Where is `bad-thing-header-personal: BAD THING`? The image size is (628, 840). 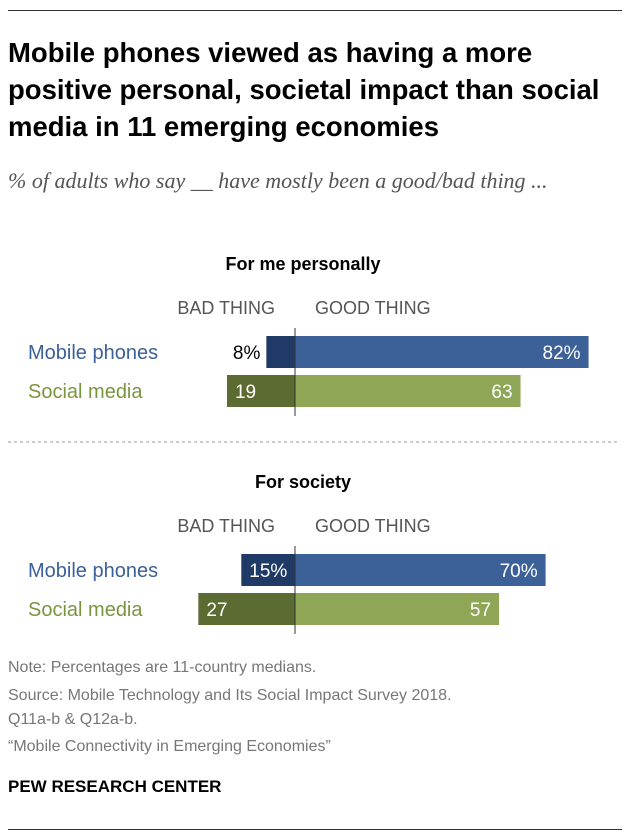 bad-thing-header-personal: BAD THING is located at coordinates (226, 308).